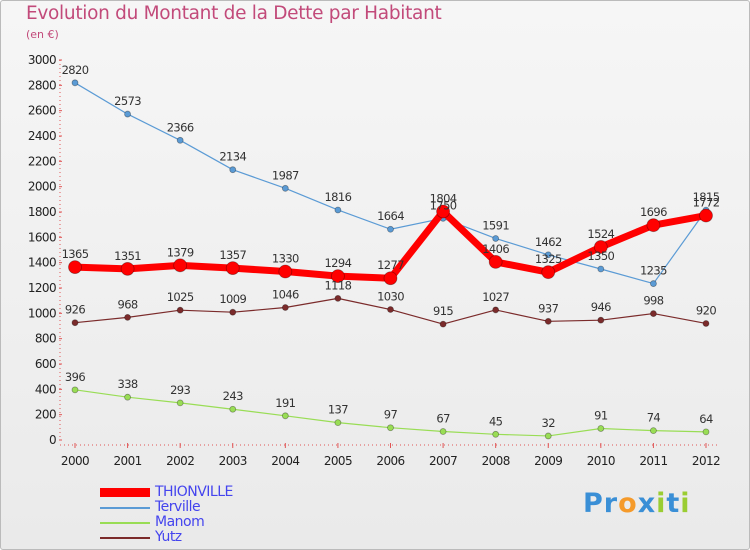 The width and height of the screenshot is (750, 550). Describe the element at coordinates (42, 212) in the screenshot. I see `y-tick-label: 1800` at that location.